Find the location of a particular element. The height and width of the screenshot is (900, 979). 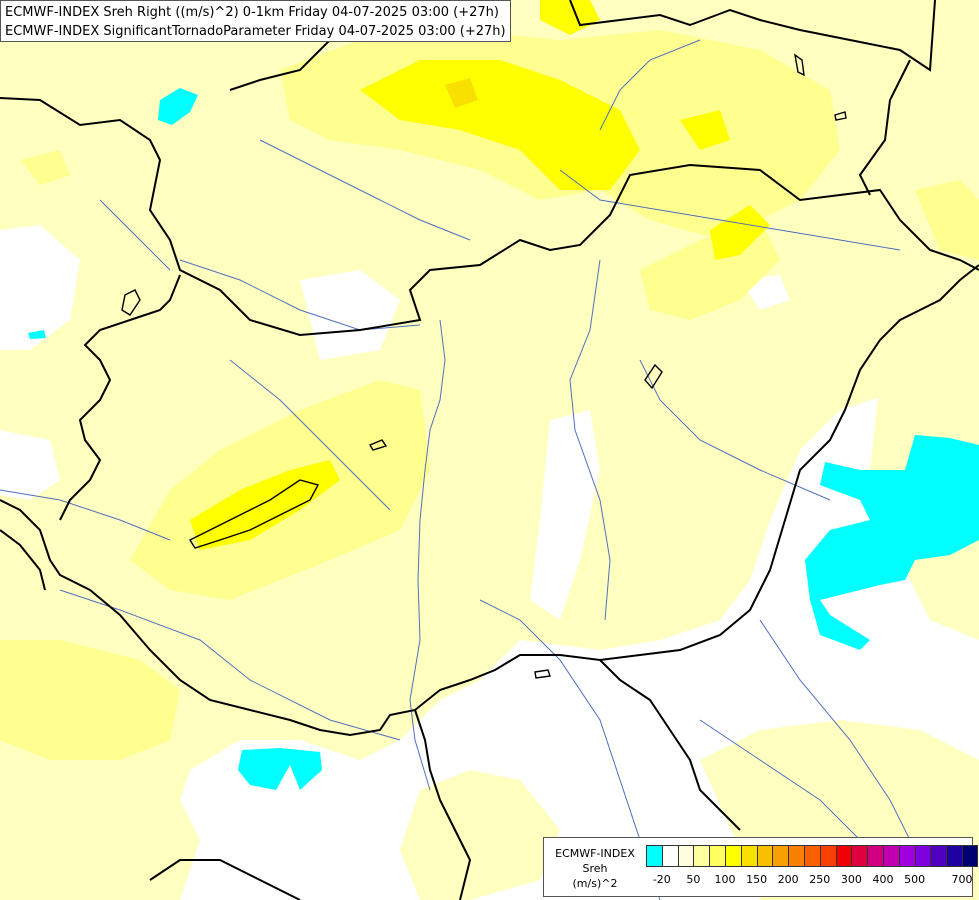

sreh-field-cyan-south is located at coordinates (280, 769).